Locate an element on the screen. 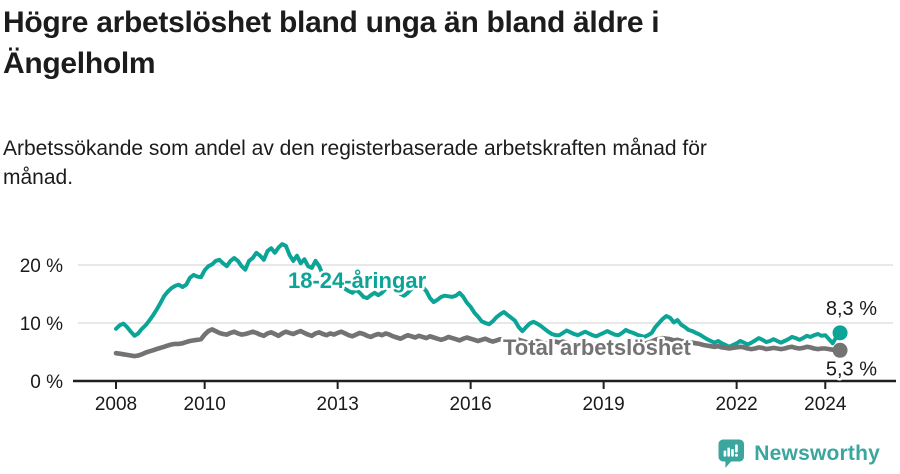 The height and width of the screenshot is (474, 900). x-tick-label-2010: 2010 is located at coordinates (205, 404).